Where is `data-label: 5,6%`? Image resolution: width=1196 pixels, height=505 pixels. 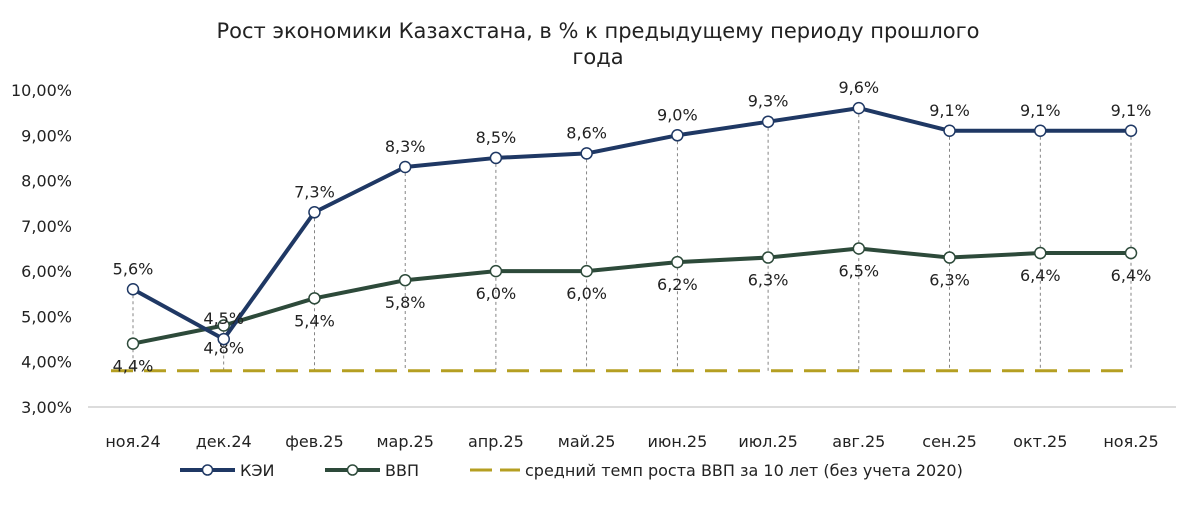 data-label: 5,6% is located at coordinates (133, 268).